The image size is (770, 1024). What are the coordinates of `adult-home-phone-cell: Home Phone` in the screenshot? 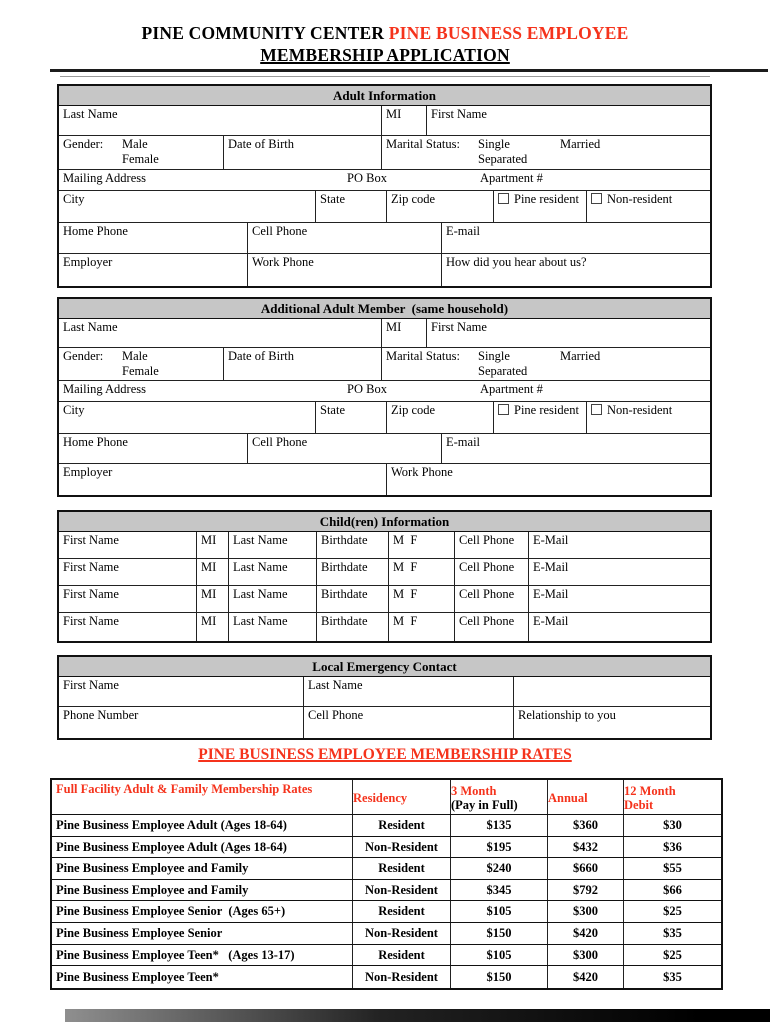 It's located at (153, 238).